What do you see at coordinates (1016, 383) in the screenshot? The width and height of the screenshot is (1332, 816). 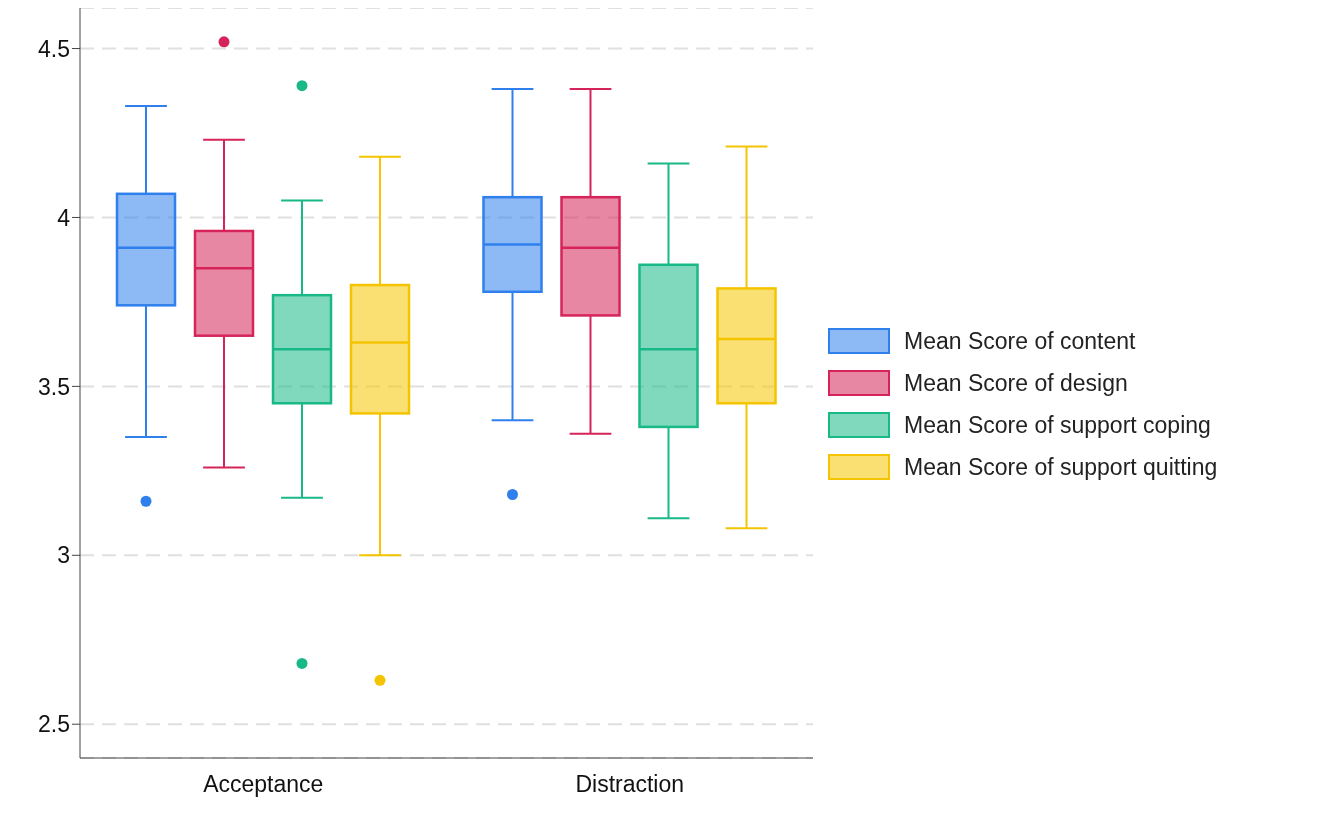 I see `legend-label: Mean Score of design` at bounding box center [1016, 383].